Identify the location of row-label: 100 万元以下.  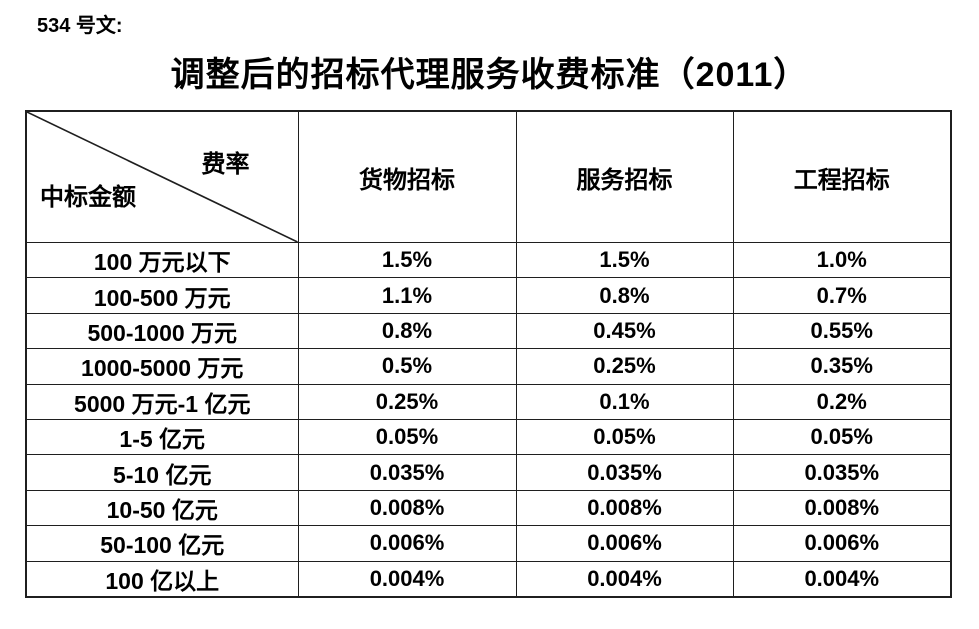
(162, 260).